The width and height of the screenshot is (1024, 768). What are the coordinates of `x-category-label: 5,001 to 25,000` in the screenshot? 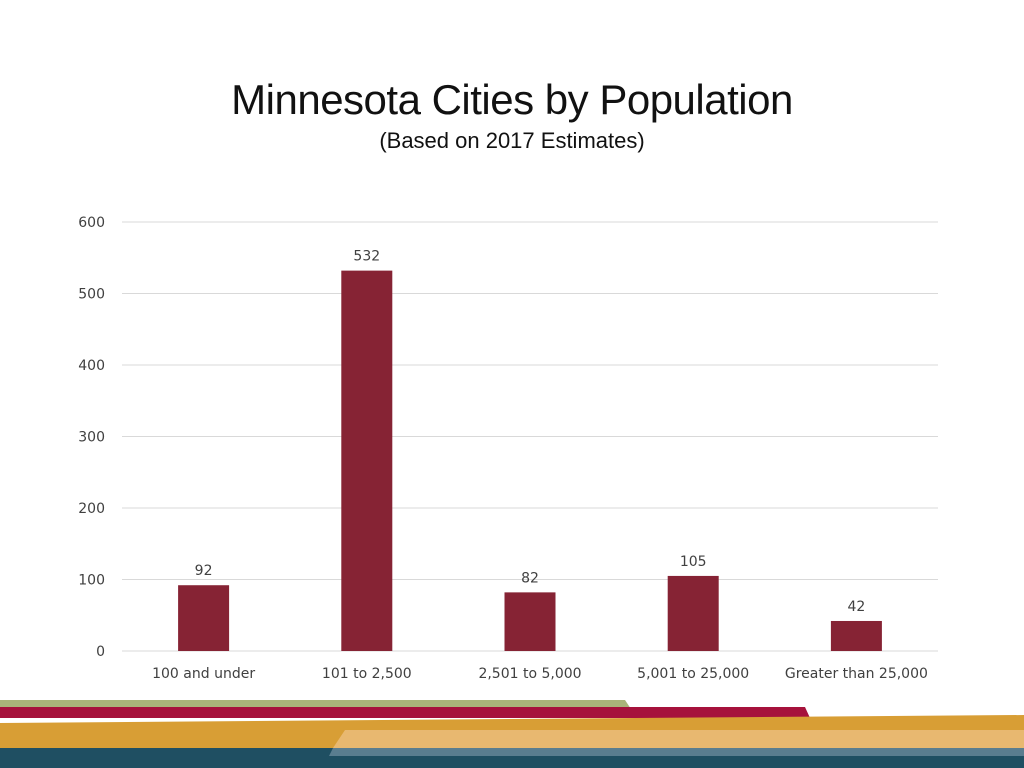 It's located at (693, 674).